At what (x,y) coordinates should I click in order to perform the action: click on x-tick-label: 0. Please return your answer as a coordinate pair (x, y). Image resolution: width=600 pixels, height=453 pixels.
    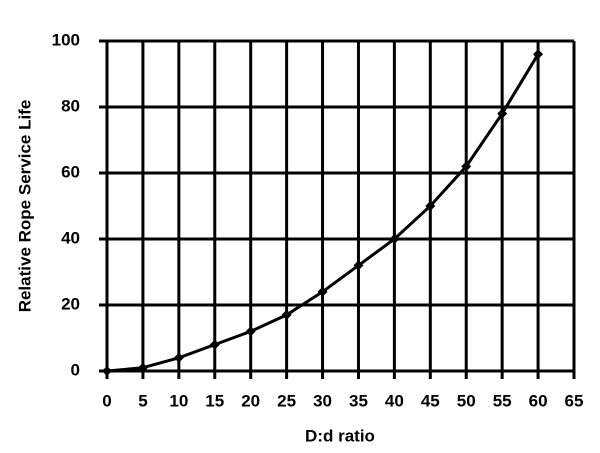
    Looking at the image, I should click on (106, 400).